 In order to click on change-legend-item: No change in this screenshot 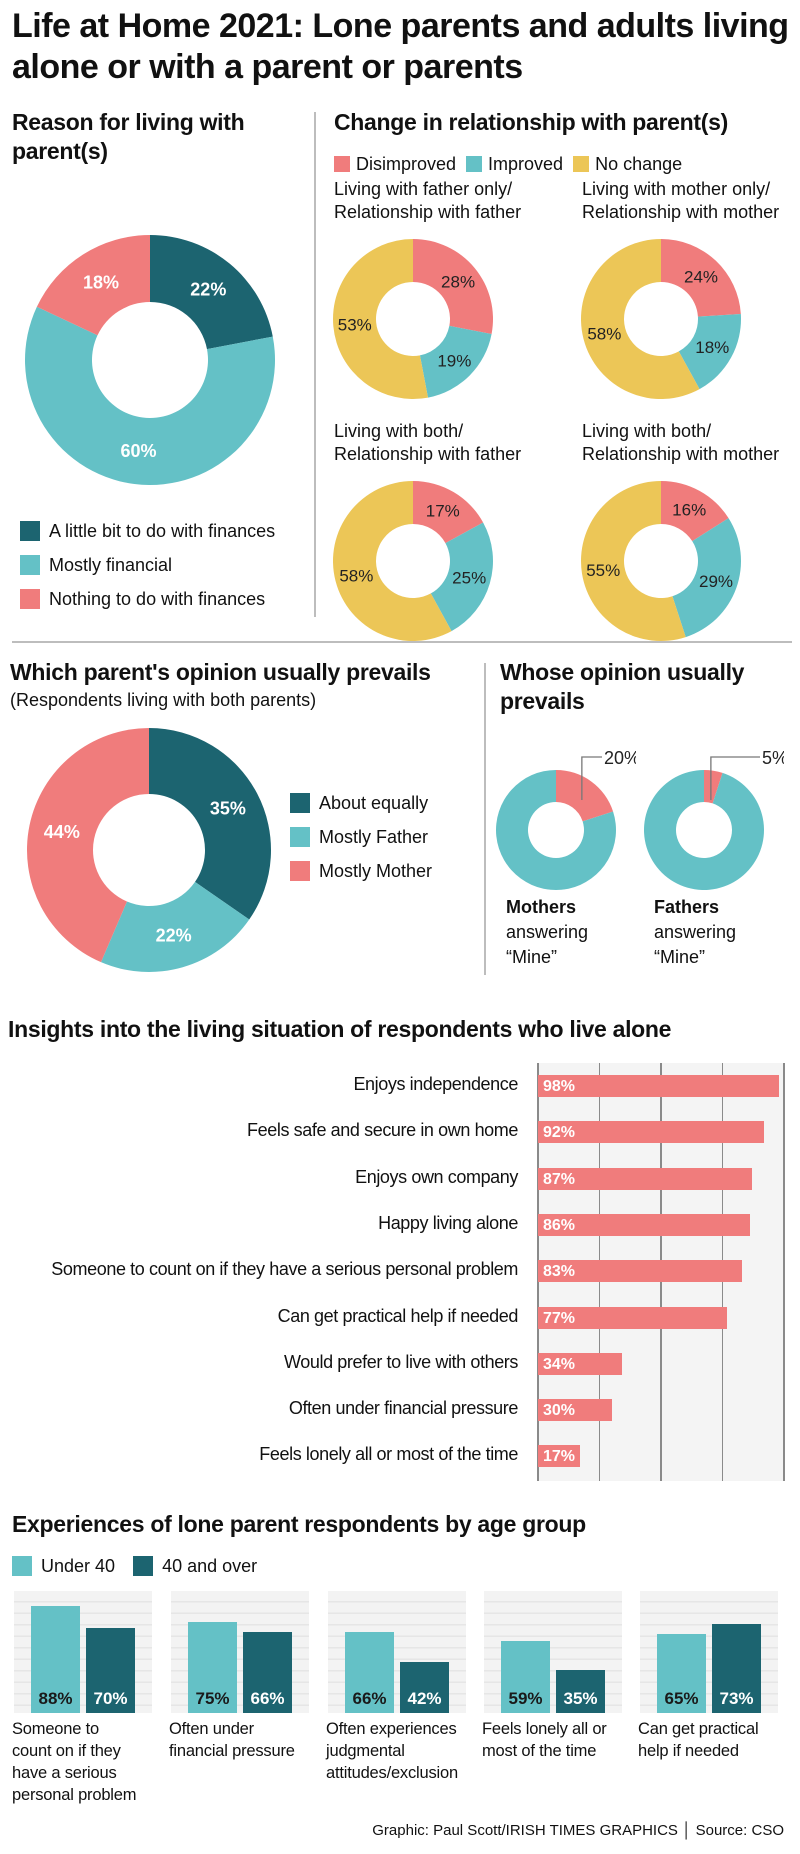, I will do `click(627, 164)`.